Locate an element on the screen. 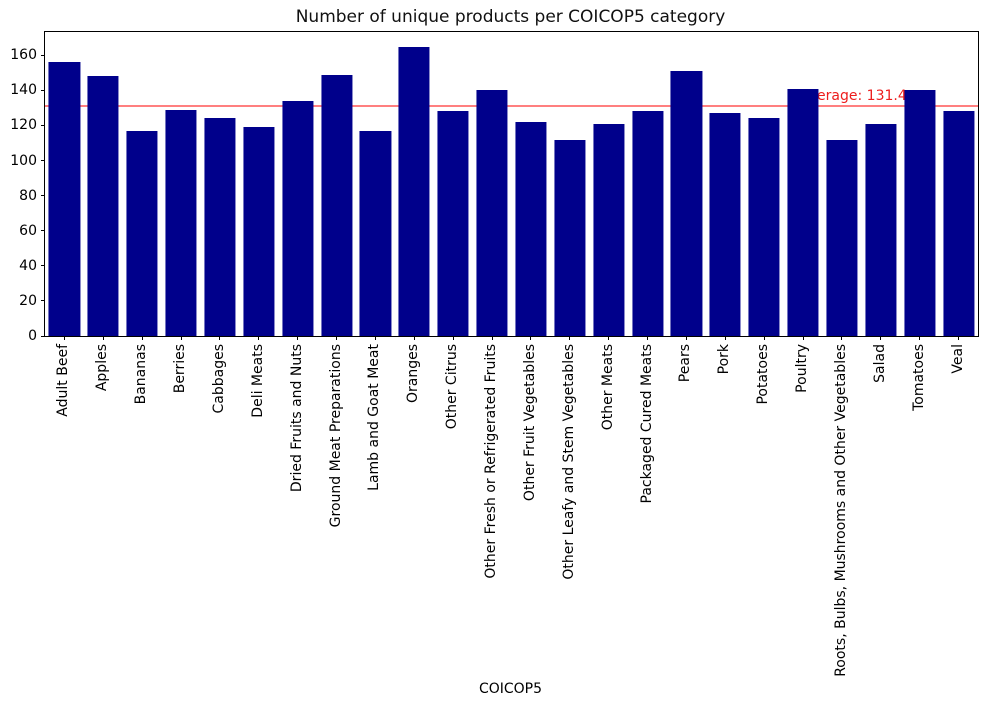  y-tick-label: 160 is located at coordinates (23, 55).